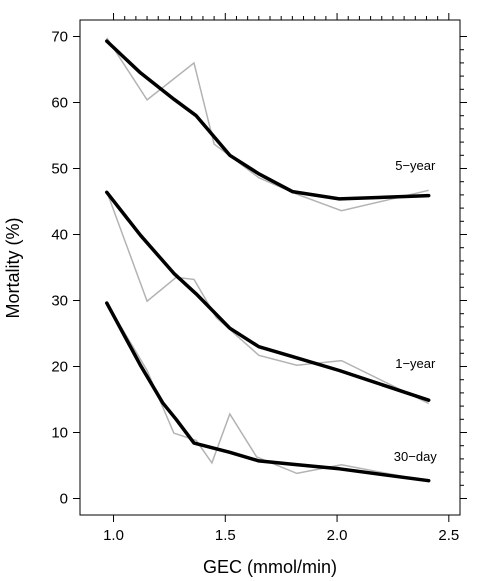 Image resolution: width=500 pixels, height=581 pixels. I want to click on x-tick-label: 2.0, so click(337, 535).